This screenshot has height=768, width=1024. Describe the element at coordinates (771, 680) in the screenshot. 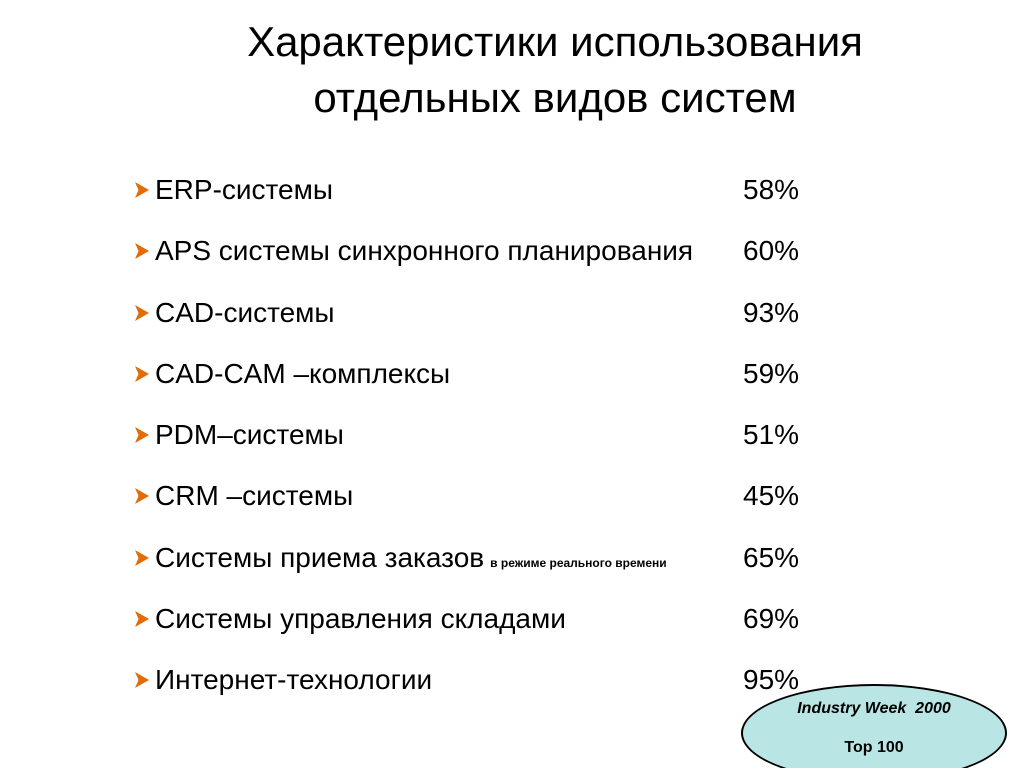

I see `item-percent: 95%` at that location.